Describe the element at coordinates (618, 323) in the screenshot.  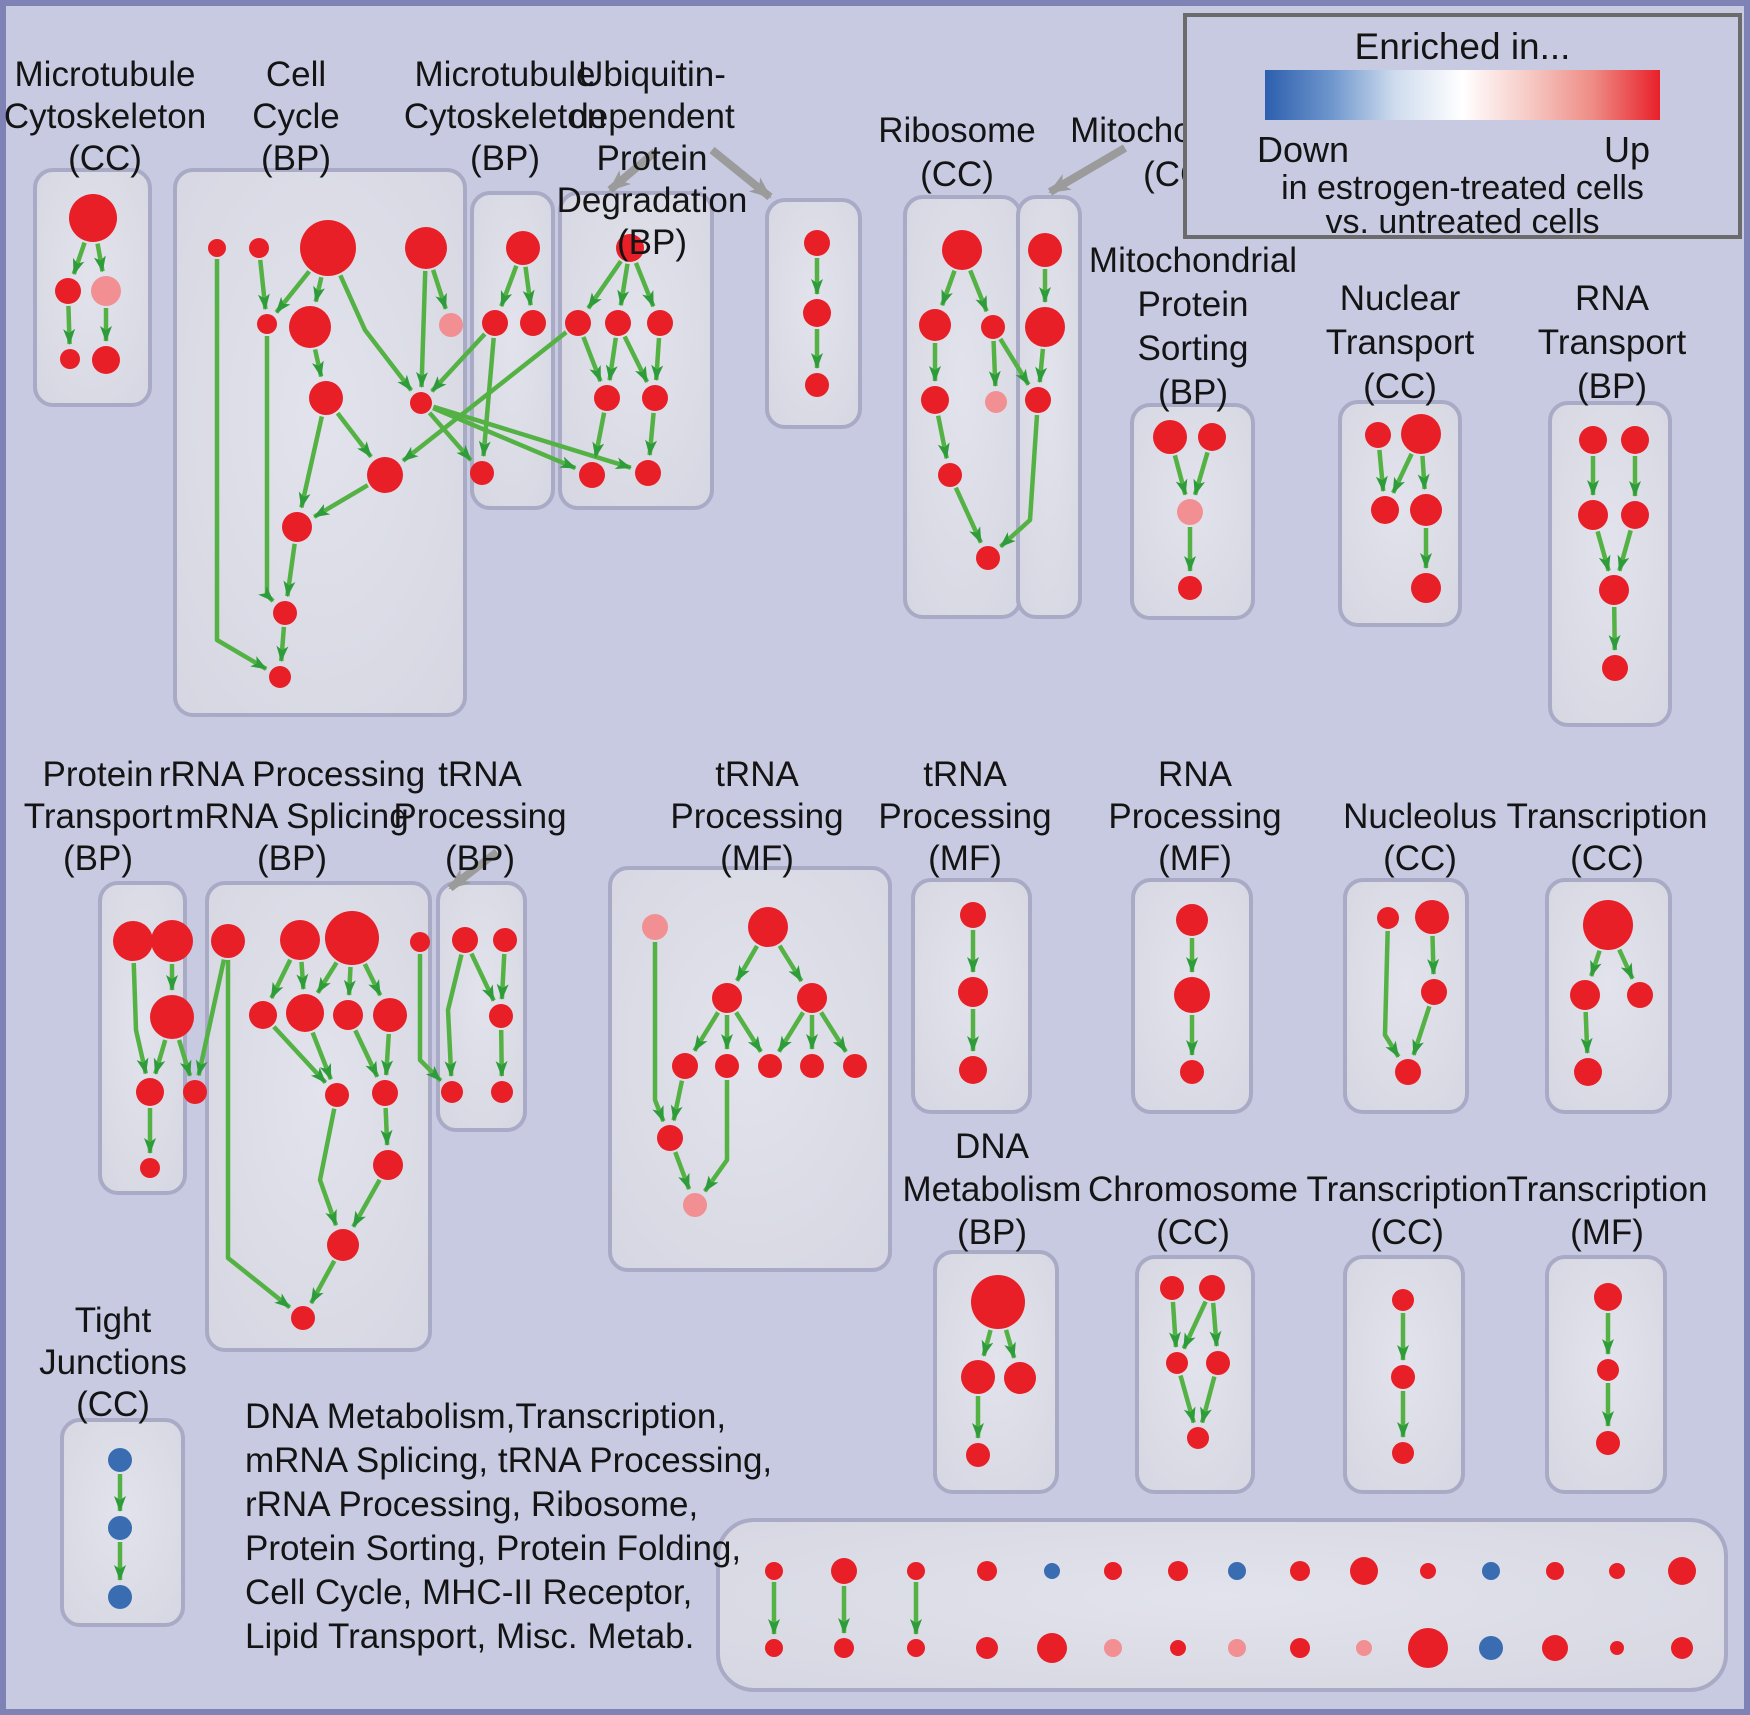
I see `go-term-node-mB2` at that location.